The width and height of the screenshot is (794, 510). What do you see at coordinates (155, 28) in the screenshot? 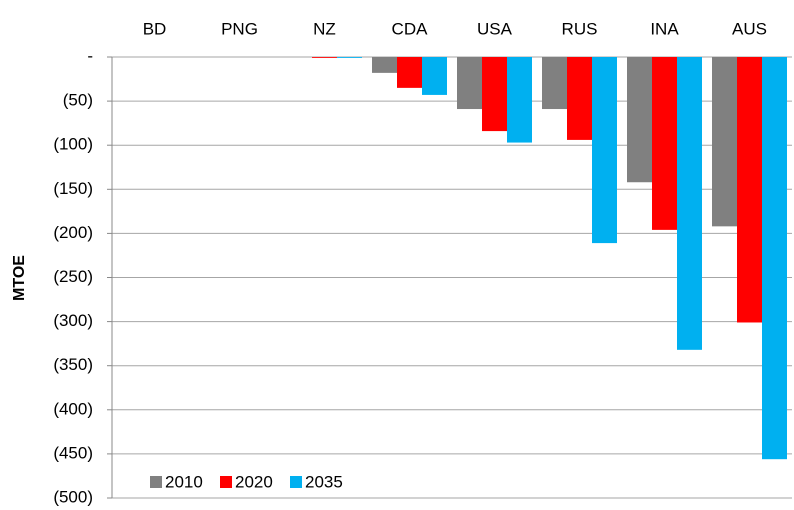
I see `x-tick-label: BD` at bounding box center [155, 28].